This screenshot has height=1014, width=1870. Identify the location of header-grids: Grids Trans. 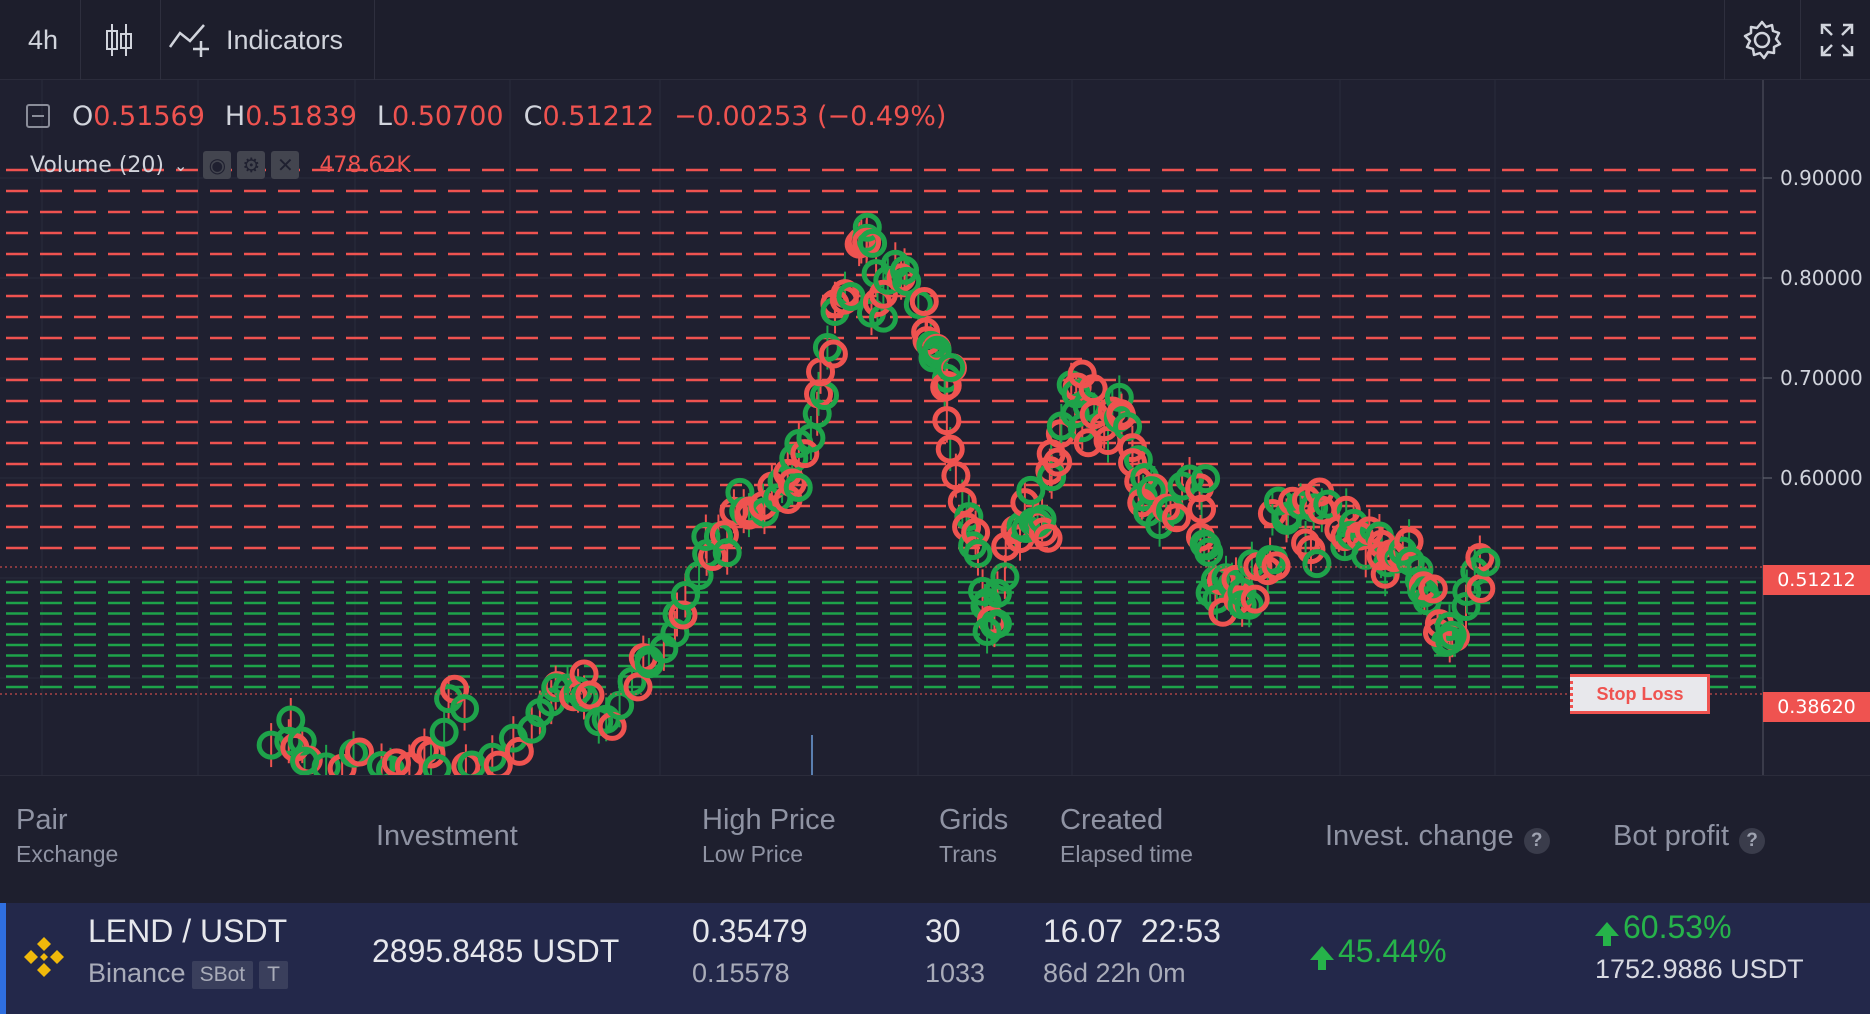
(973, 836).